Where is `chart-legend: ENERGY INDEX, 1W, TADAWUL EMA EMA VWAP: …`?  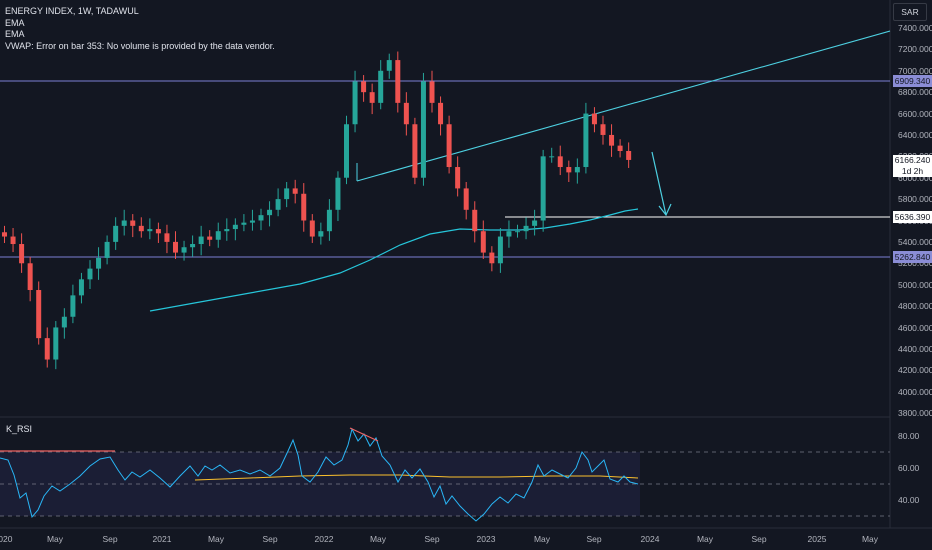
chart-legend: ENERGY INDEX, 1W, TADAWUL EMA EMA VWAP: … is located at coordinates (140, 29).